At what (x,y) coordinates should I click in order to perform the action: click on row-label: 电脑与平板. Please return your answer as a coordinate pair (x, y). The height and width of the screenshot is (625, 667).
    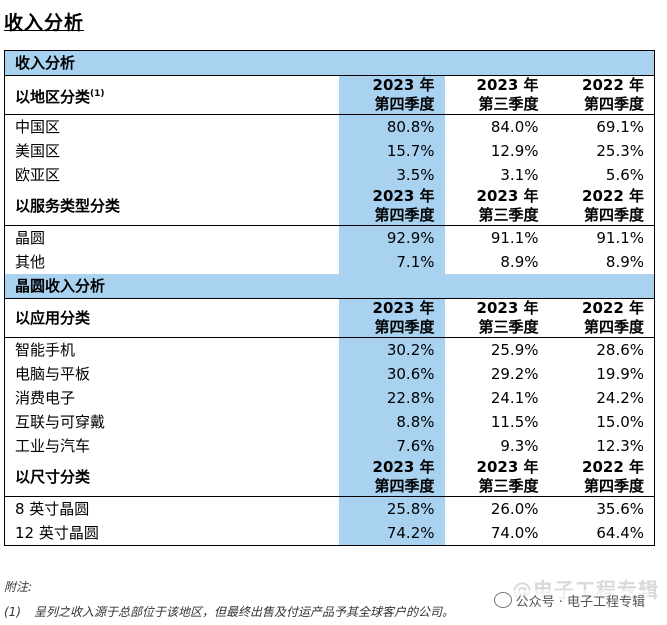
    Looking at the image, I should click on (53, 374).